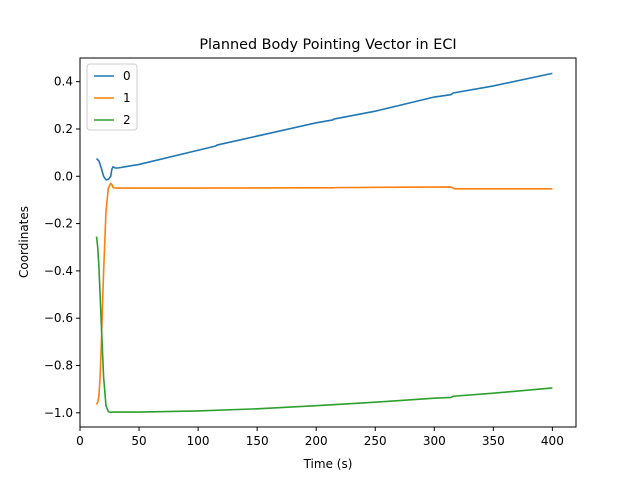 The image size is (640, 480). What do you see at coordinates (58, 224) in the screenshot?
I see `y-tick-label: −0.2` at bounding box center [58, 224].